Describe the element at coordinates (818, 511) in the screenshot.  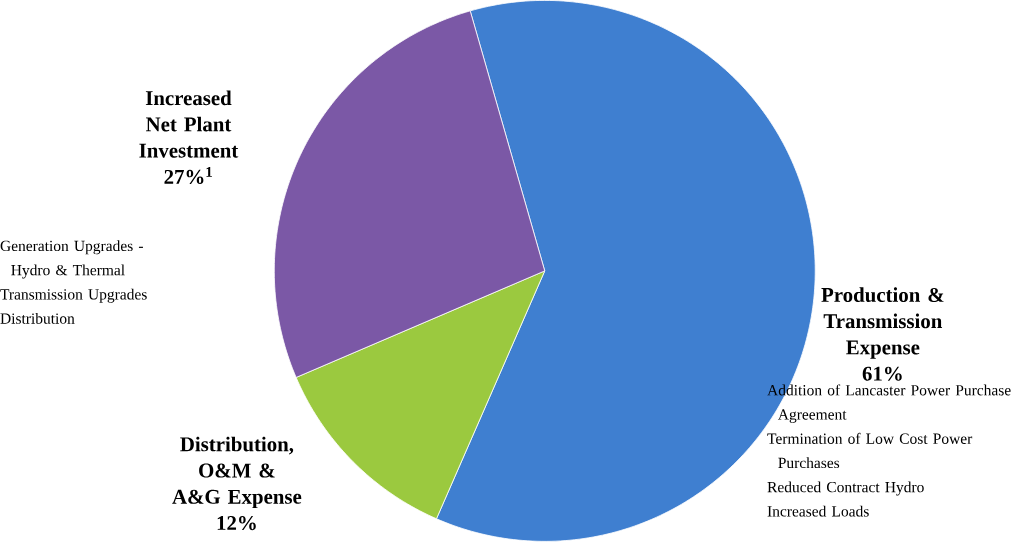
I see `text: Increased Loads` at that location.